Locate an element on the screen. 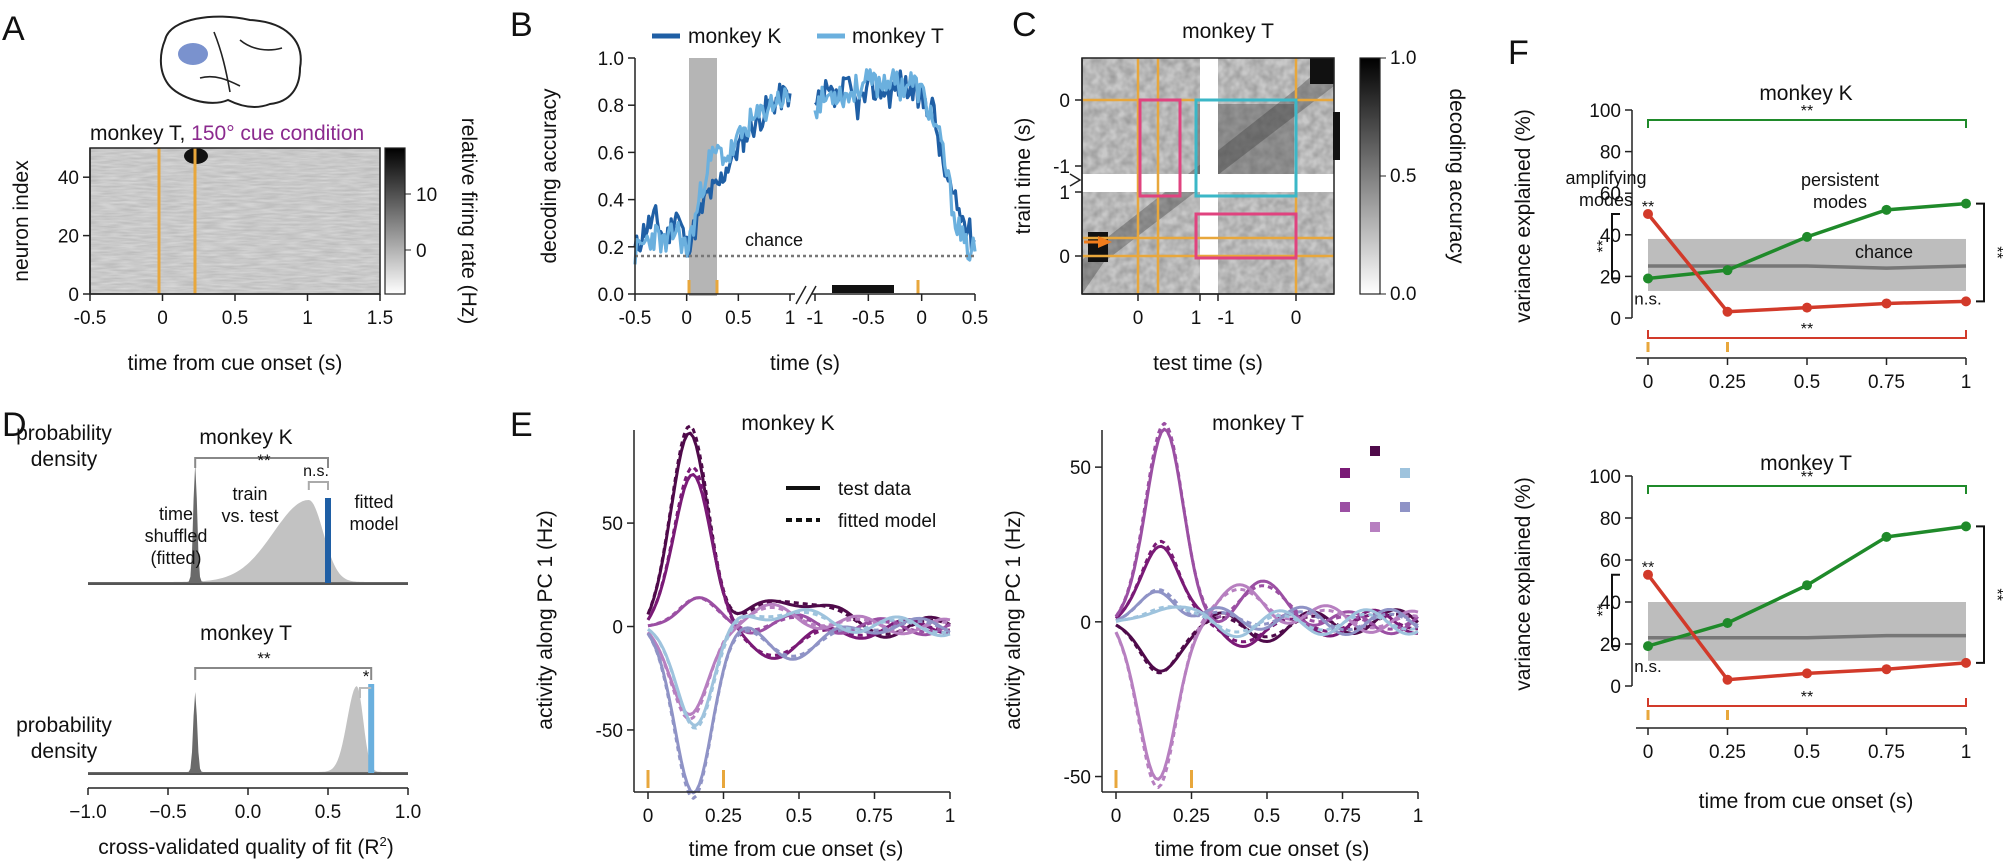 This screenshot has width=2008, height=863. panel-c-cbar-tick-05: 0.5 is located at coordinates (1403, 176).